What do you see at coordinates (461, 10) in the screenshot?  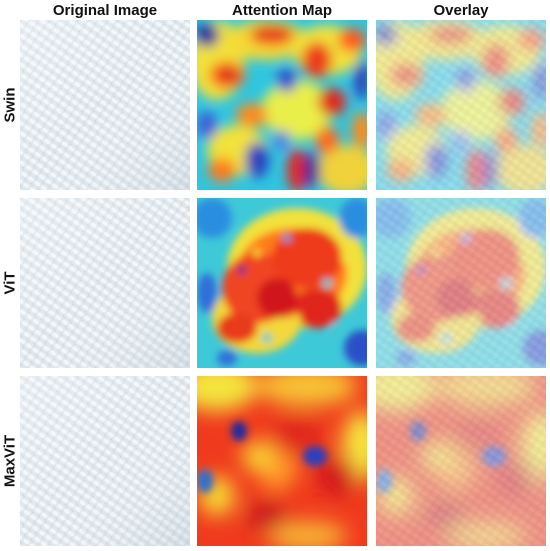 I see `column-title-overlay: Overlay` at bounding box center [461, 10].